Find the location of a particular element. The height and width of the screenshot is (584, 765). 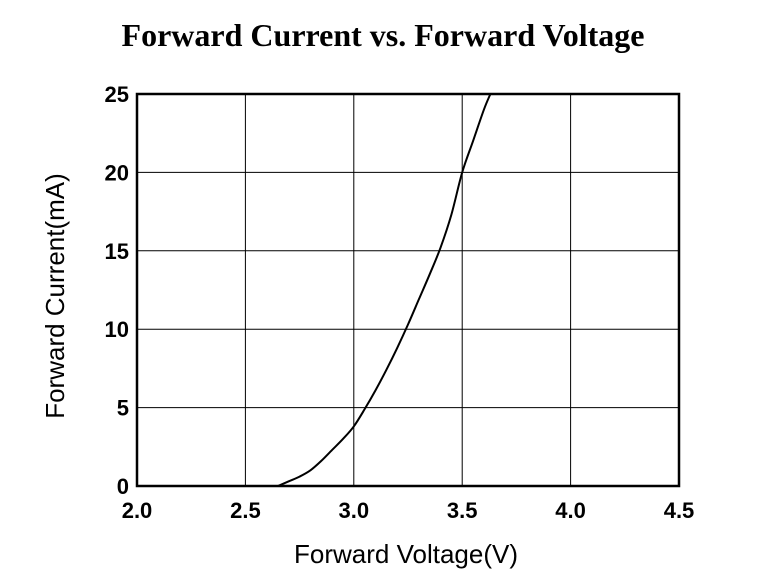

chart-title: Forward Current vs. Forward Voltage is located at coordinates (383, 35).